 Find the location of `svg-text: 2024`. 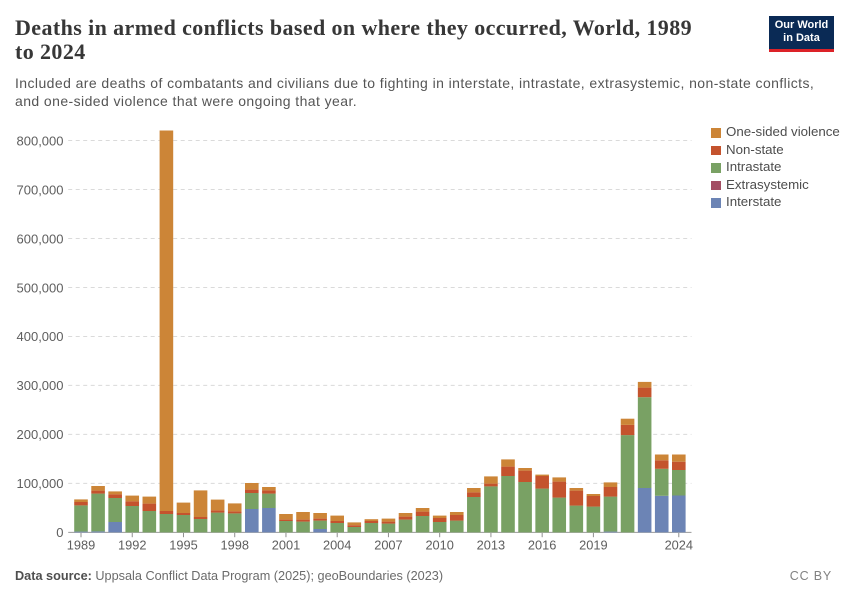

svg-text: 2024 is located at coordinates (679, 545).